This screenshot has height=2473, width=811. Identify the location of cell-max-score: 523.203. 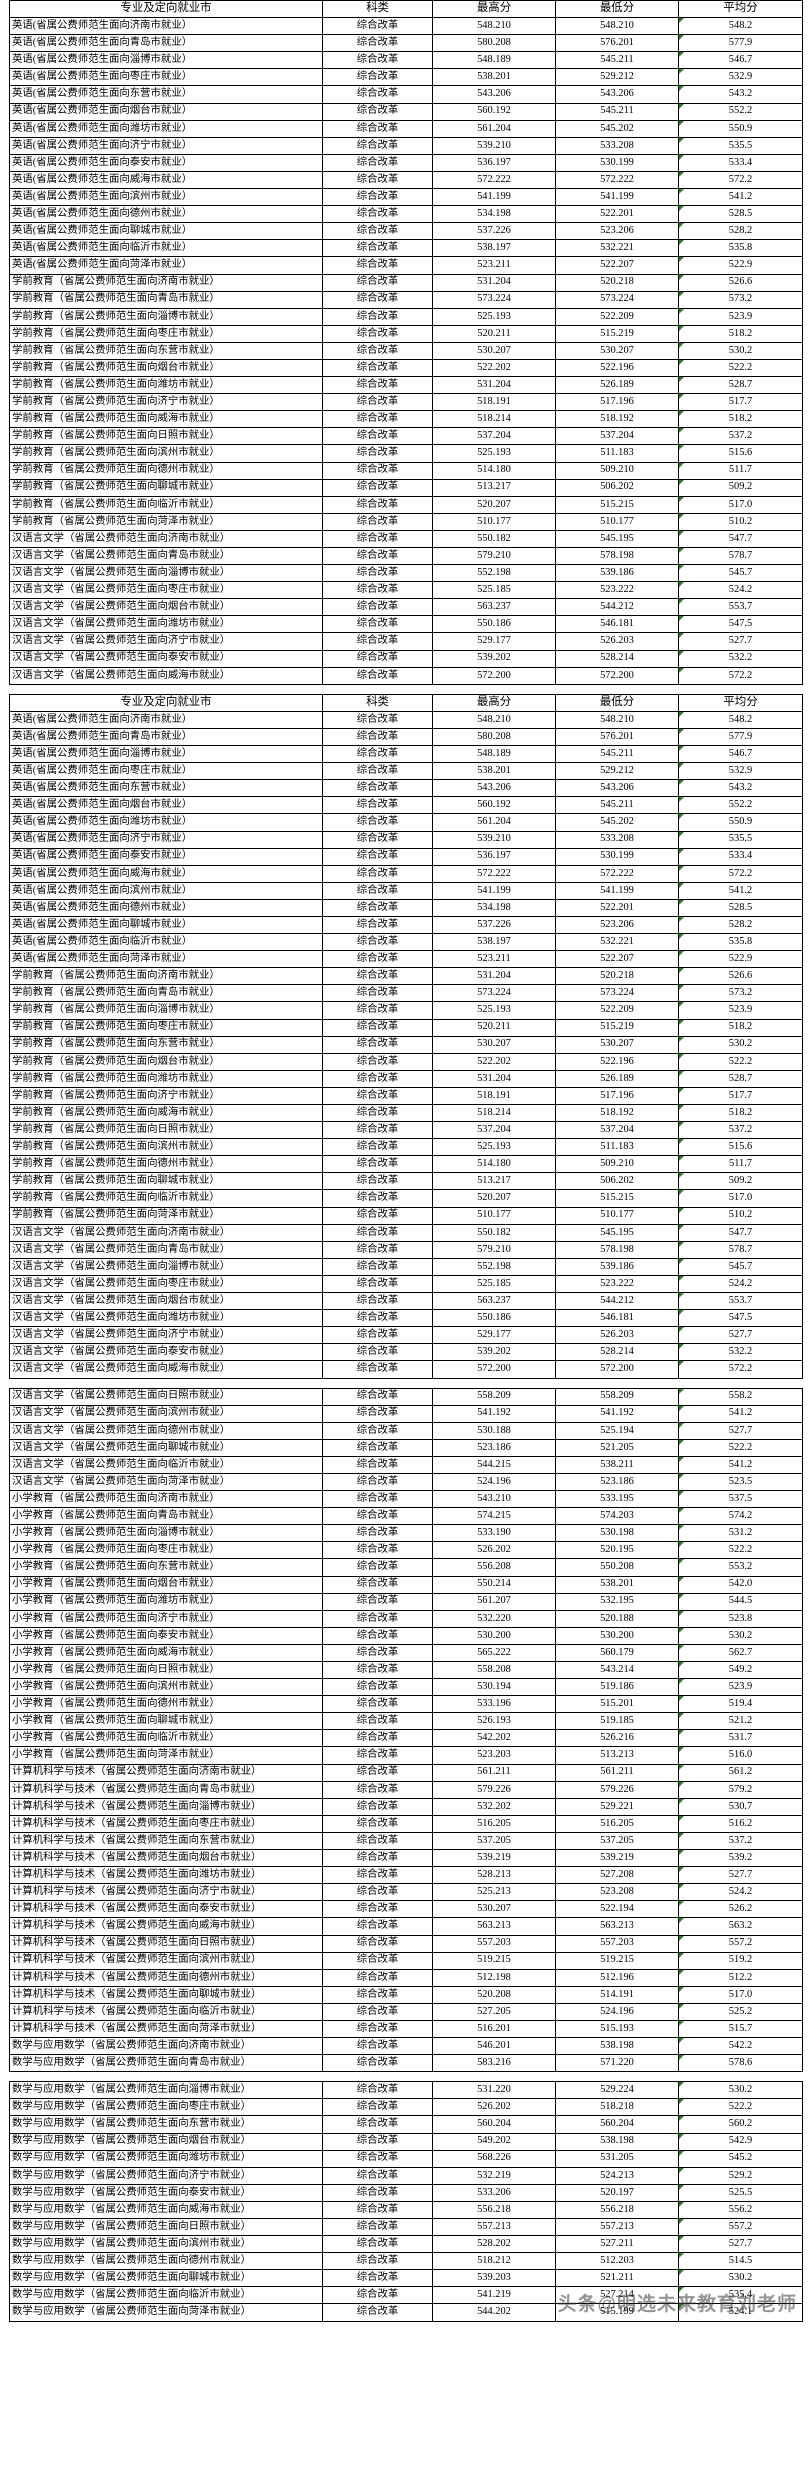
(494, 1755).